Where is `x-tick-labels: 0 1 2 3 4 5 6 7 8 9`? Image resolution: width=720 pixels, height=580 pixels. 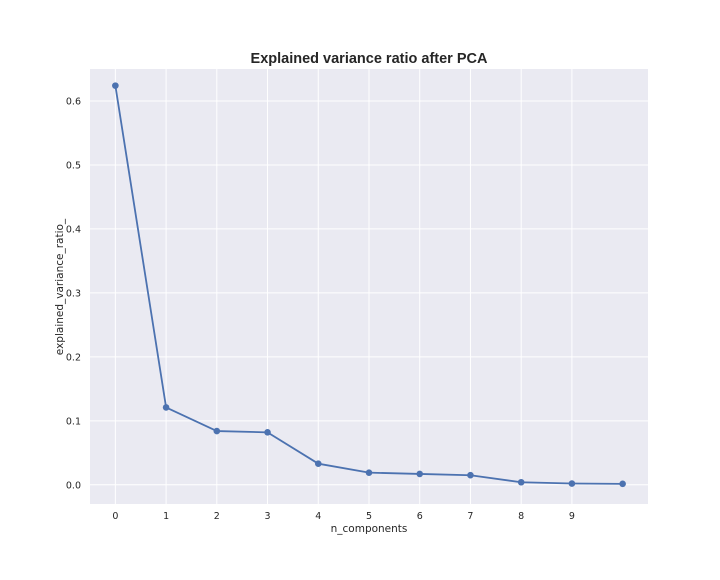 x-tick-labels: 0 1 2 3 4 5 6 7 8 9 is located at coordinates (343, 516).